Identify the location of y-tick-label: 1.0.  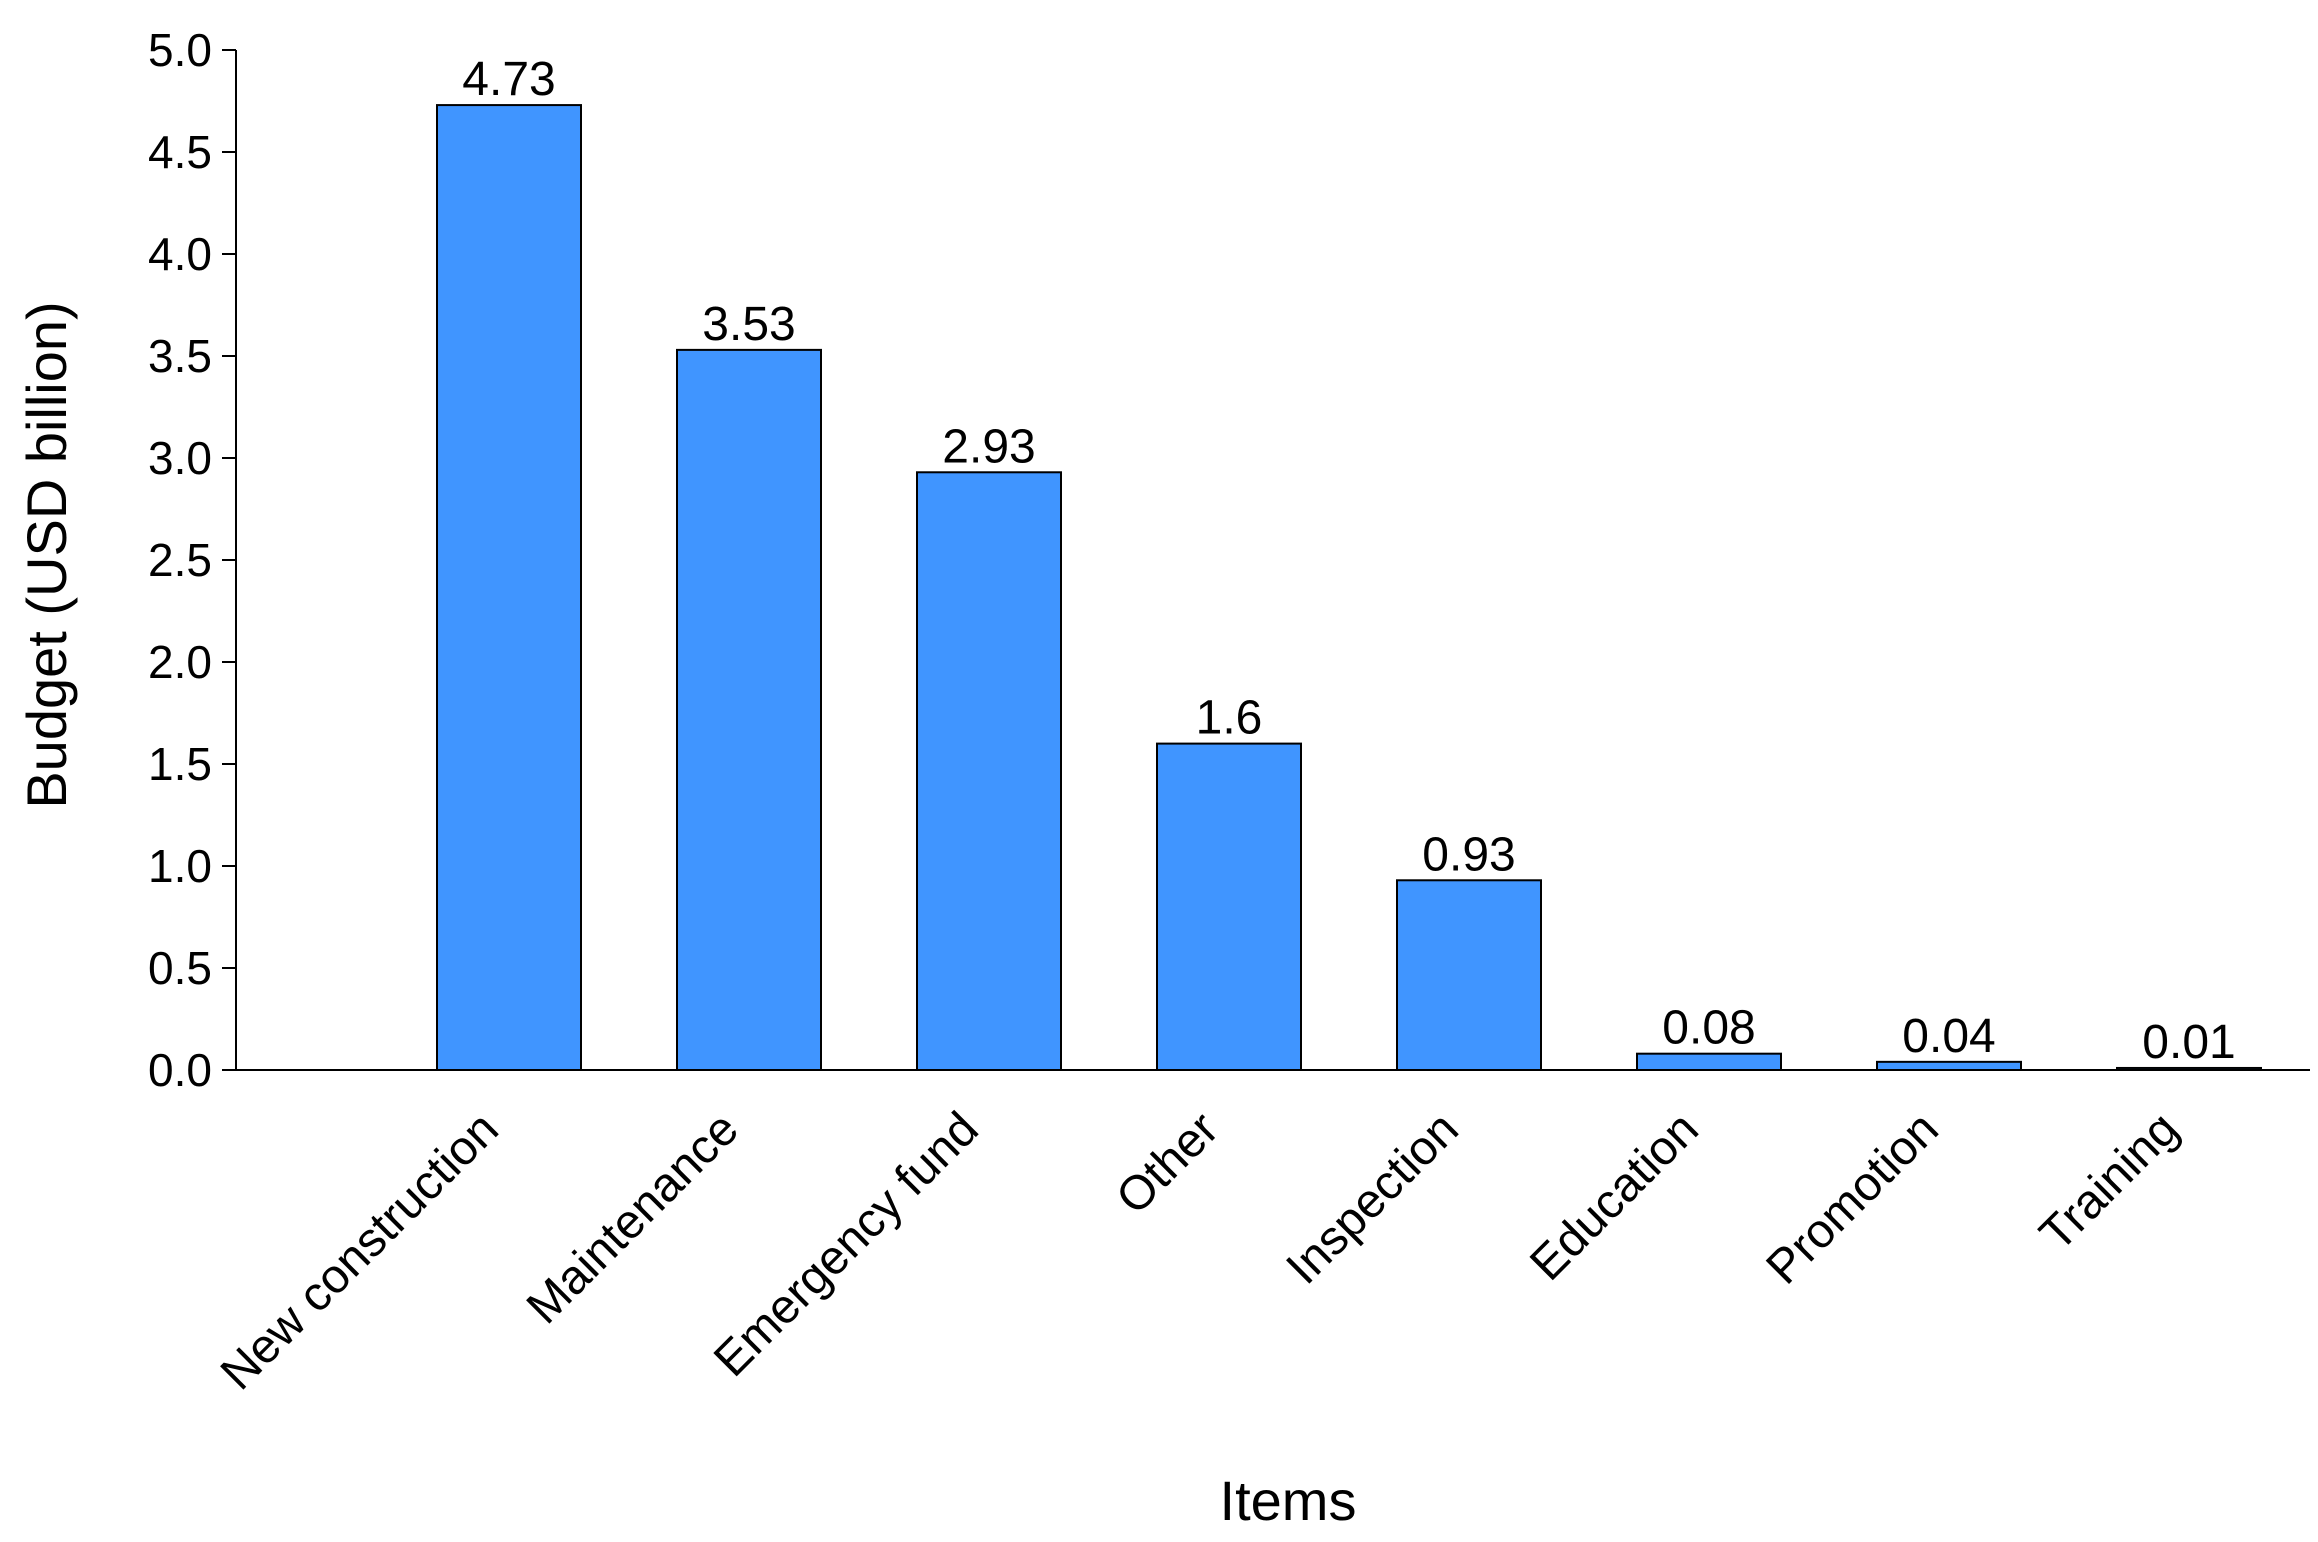
(180, 866).